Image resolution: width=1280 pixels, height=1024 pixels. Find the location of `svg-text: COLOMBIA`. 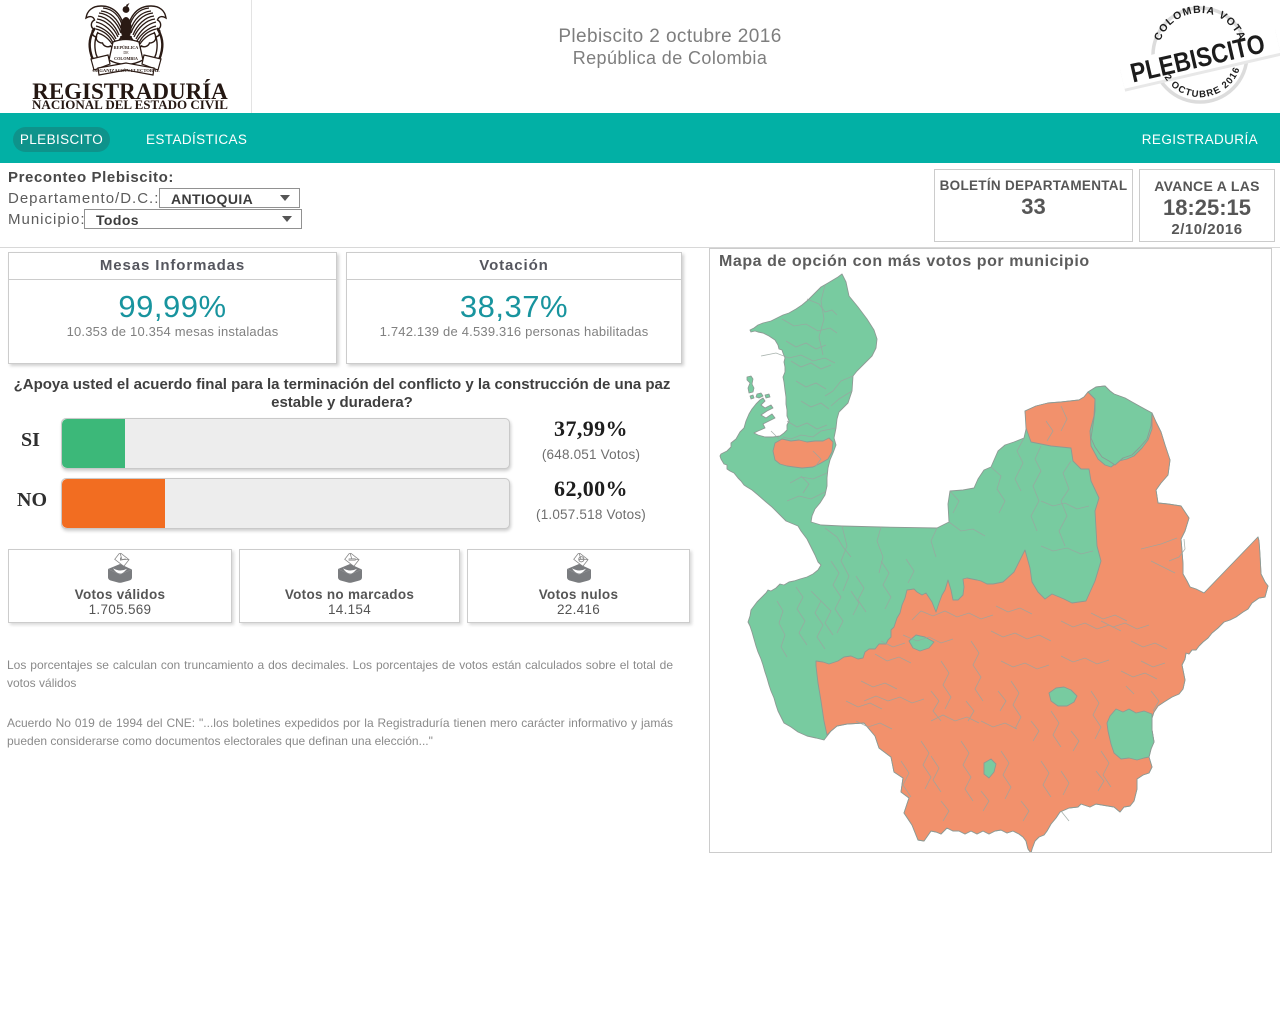

svg-text: COLOMBIA is located at coordinates (126, 58).